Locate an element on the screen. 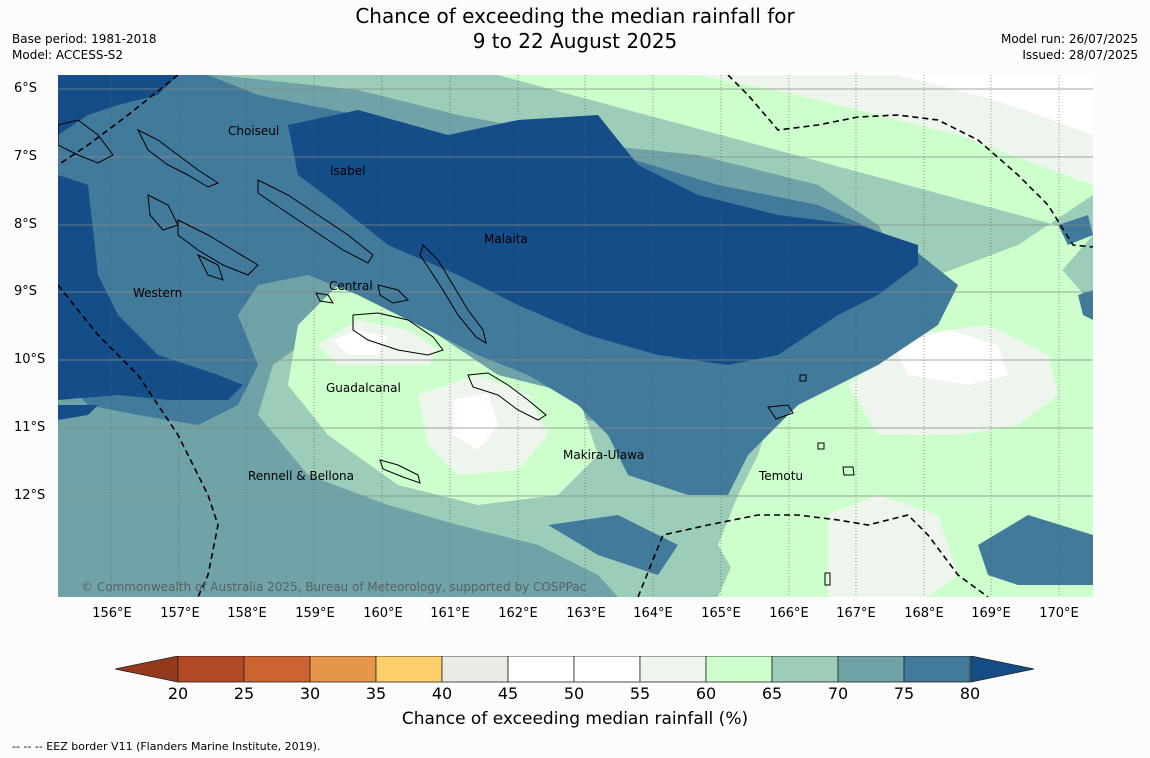 The width and height of the screenshot is (1150, 758). lon-label: 165°E is located at coordinates (721, 613).